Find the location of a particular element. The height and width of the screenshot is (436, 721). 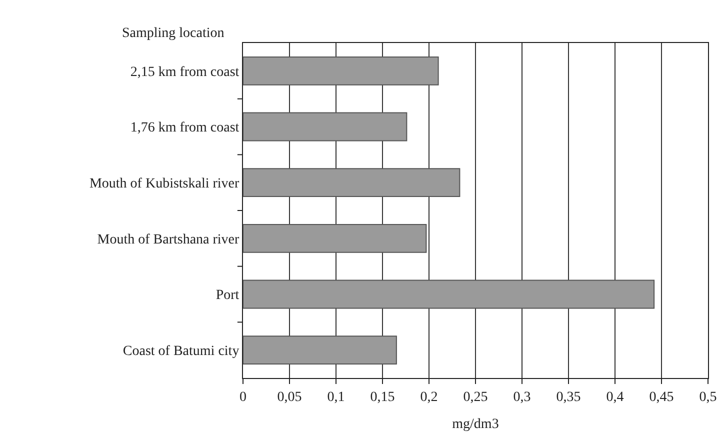

x-axis-title: mg/dm3 is located at coordinates (475, 424).